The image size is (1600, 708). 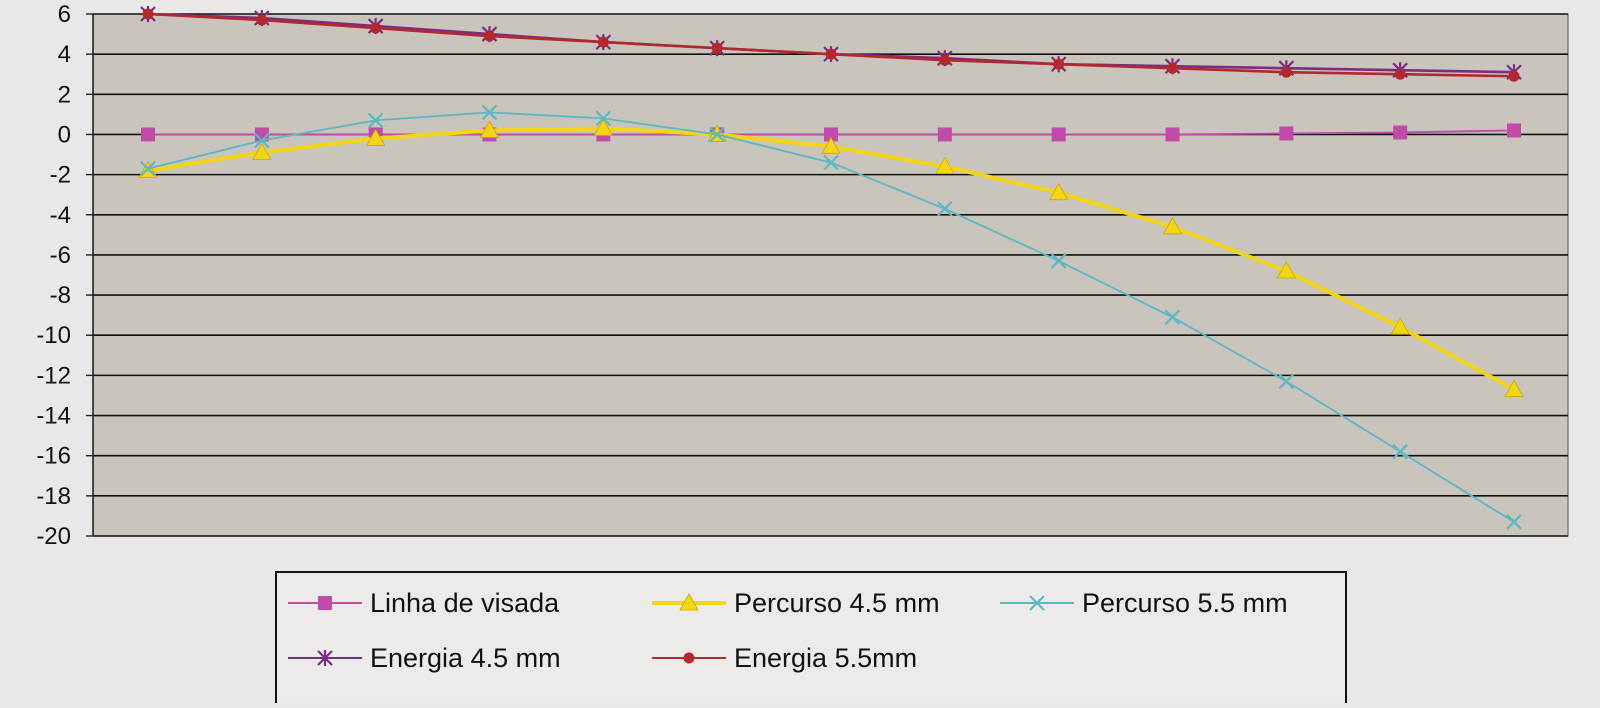 What do you see at coordinates (1185, 603) in the screenshot?
I see `legend-label: Percurso 5.5 mm` at bounding box center [1185, 603].